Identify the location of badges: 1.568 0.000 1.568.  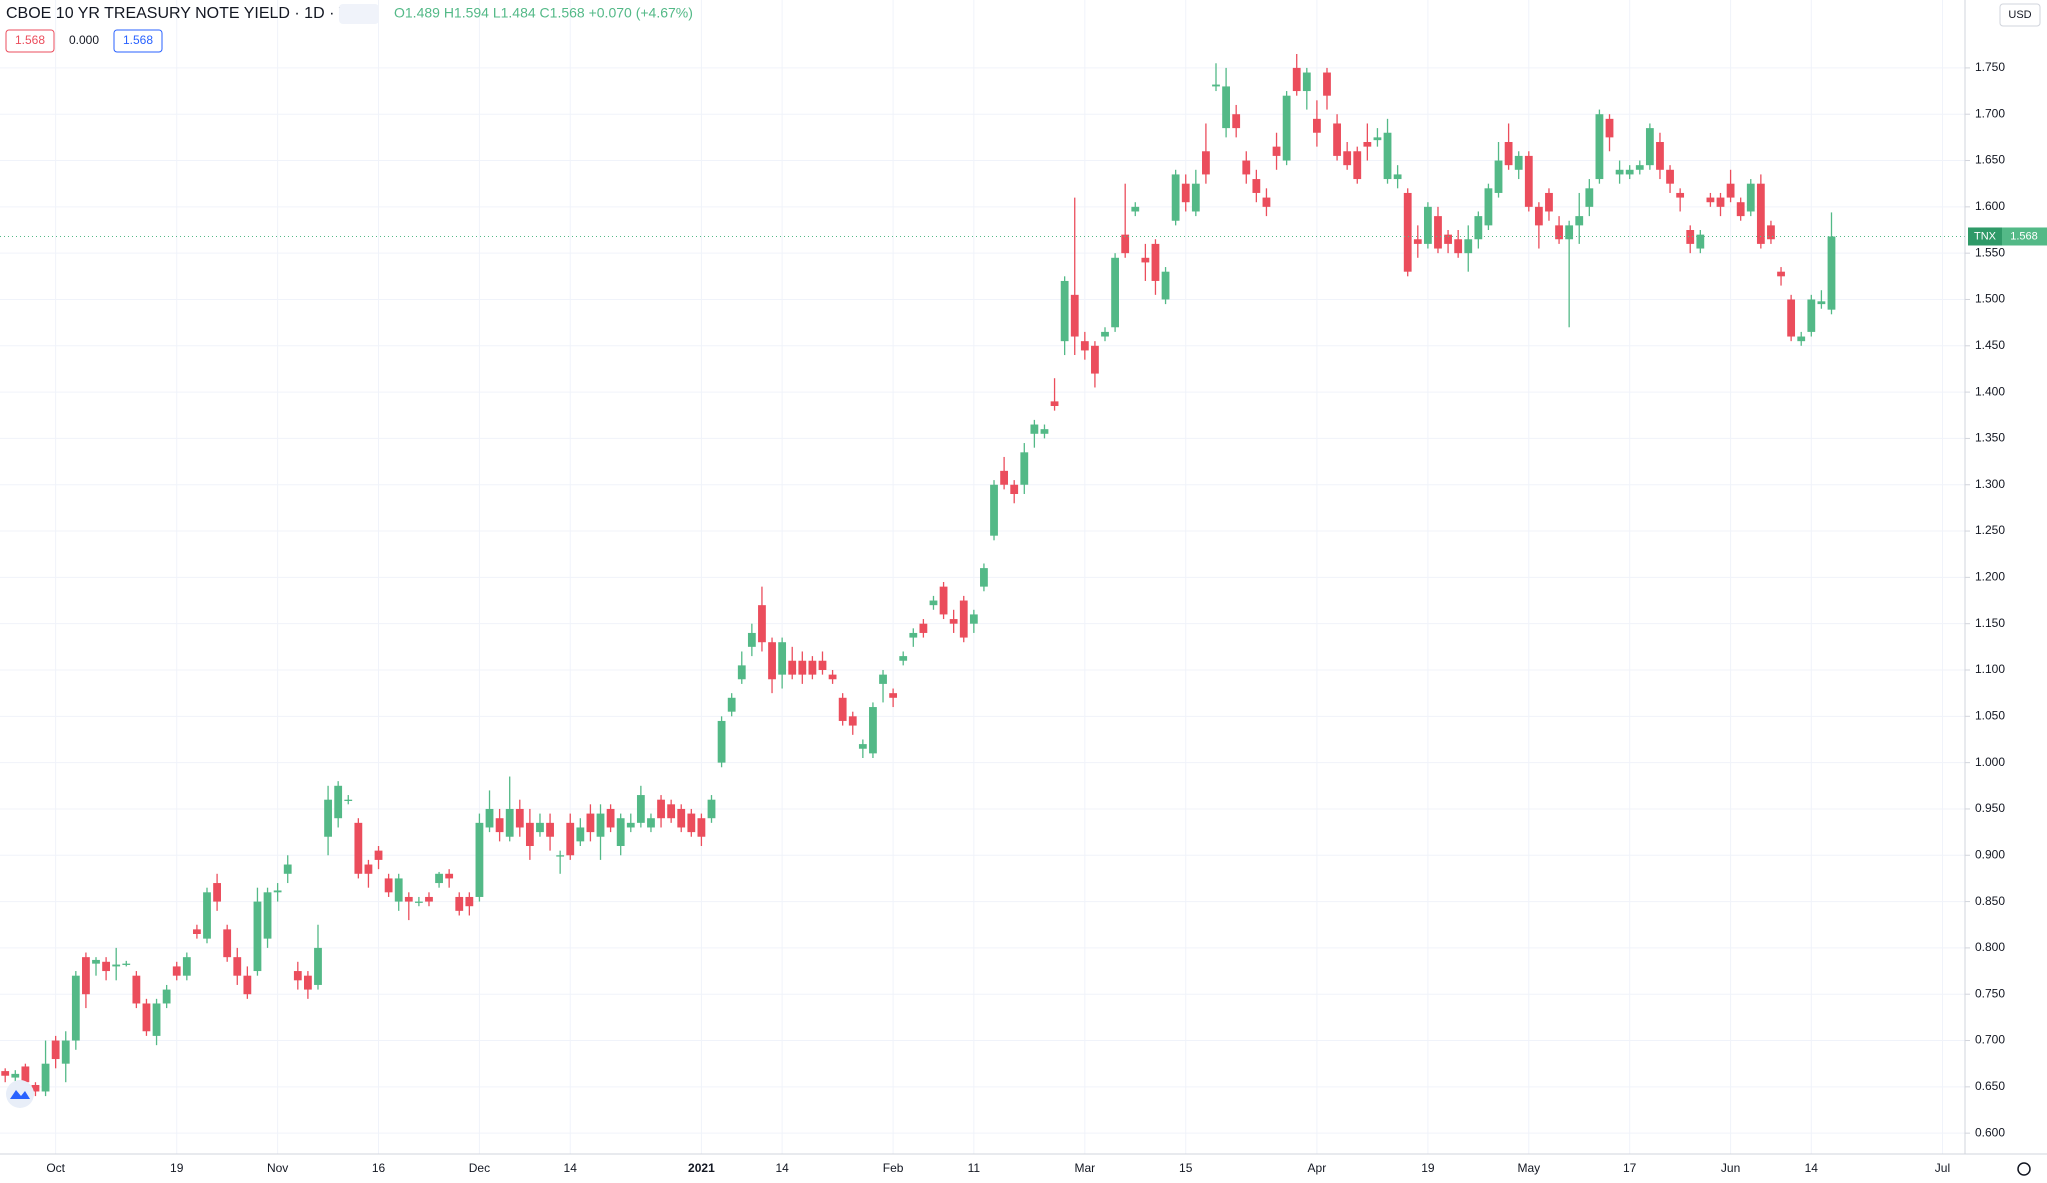
(84, 41).